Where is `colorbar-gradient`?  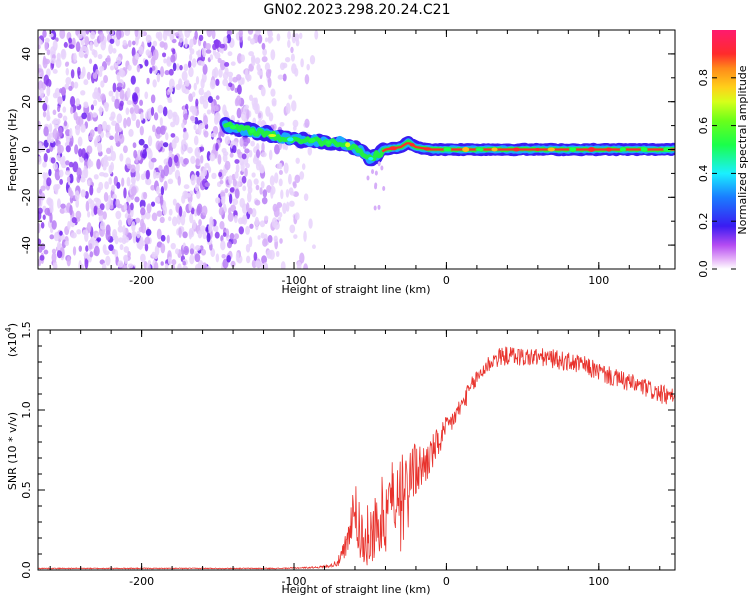
colorbar-gradient is located at coordinates (724, 149).